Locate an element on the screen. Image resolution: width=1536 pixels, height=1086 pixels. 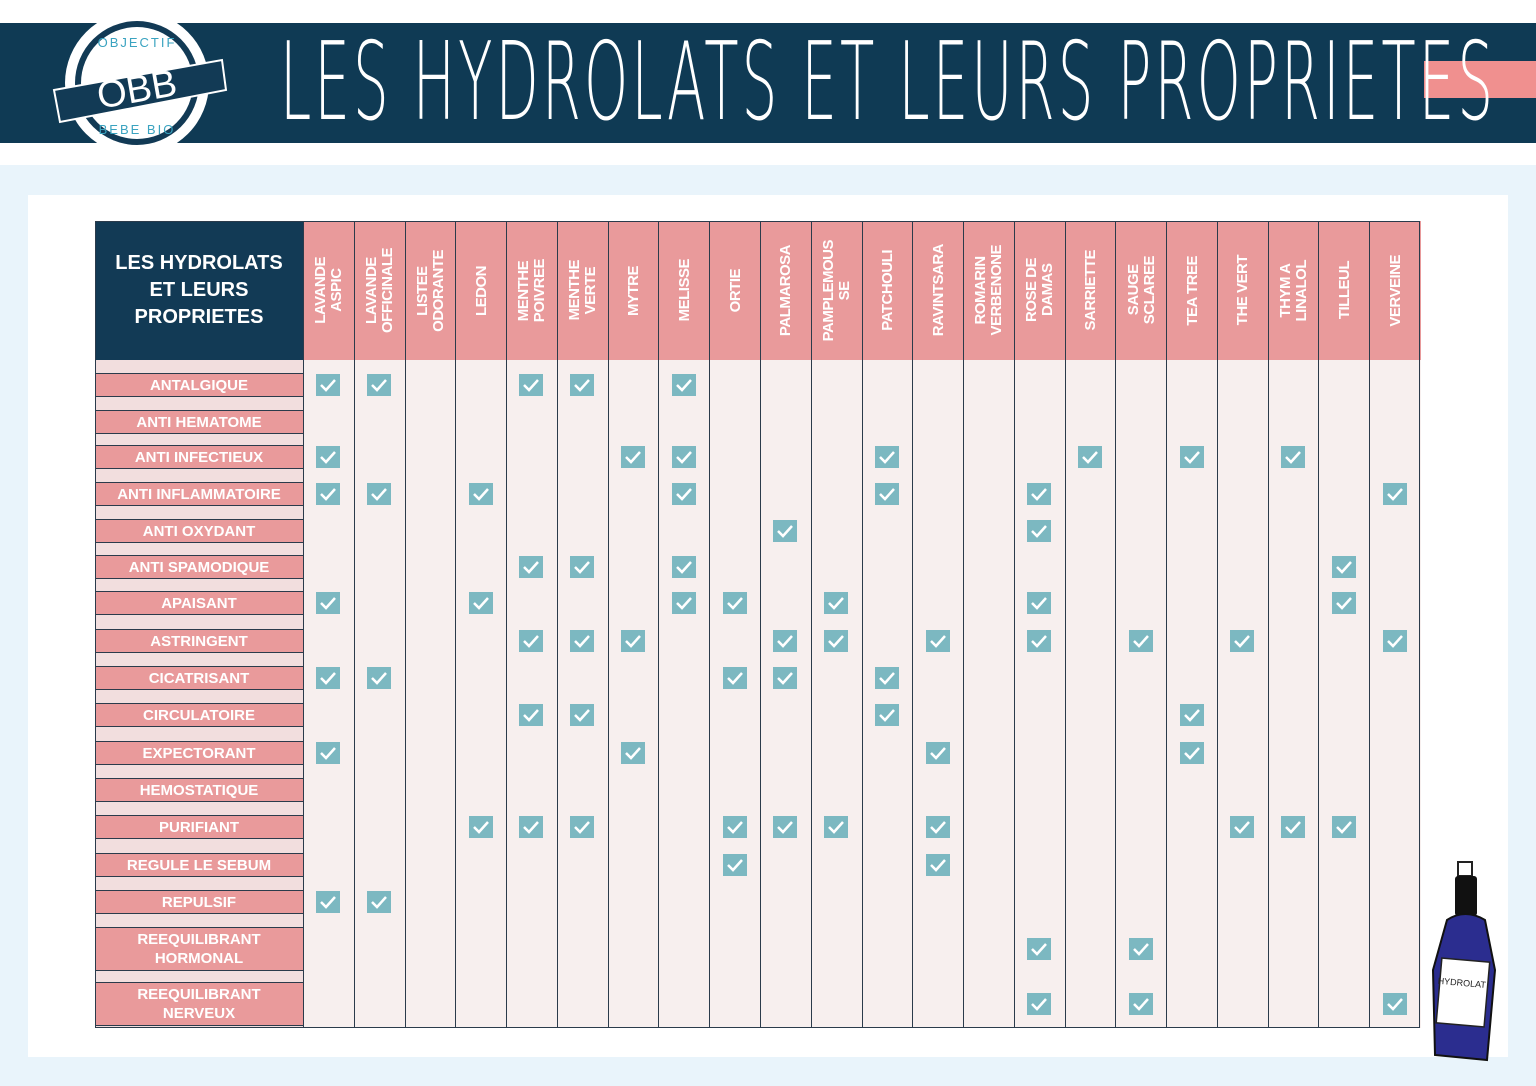
column-header: MELISSE is located at coordinates (684, 290).